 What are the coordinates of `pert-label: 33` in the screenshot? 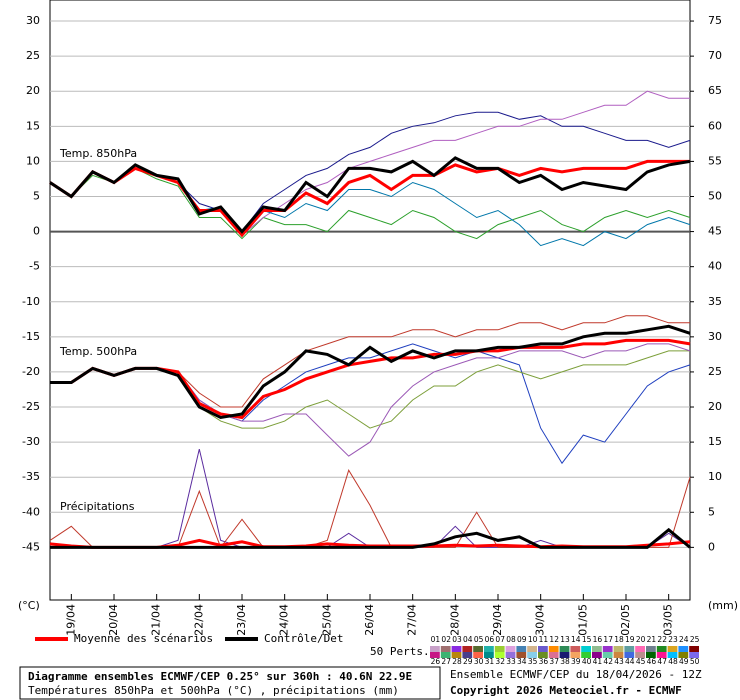 It's located at (511, 661).